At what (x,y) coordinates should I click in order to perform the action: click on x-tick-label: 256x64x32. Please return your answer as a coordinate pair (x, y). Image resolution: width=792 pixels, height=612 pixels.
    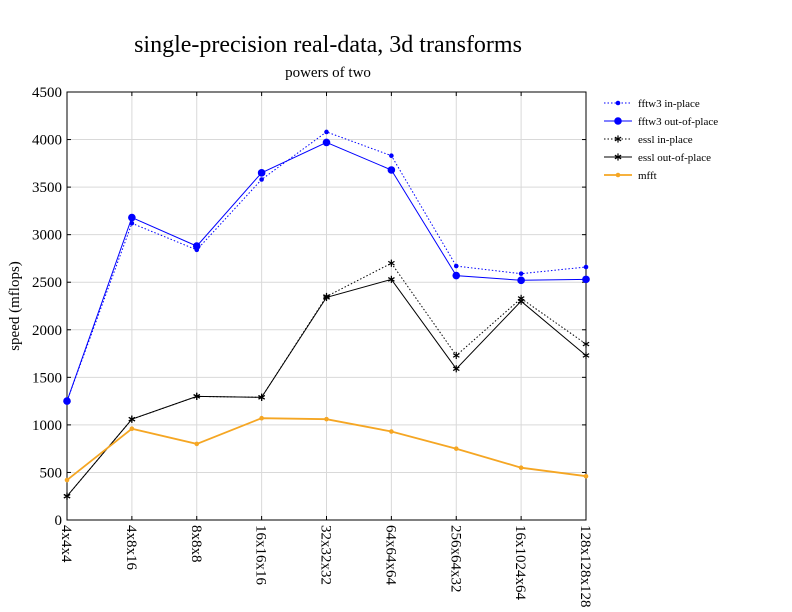
    Looking at the image, I should click on (455, 559).